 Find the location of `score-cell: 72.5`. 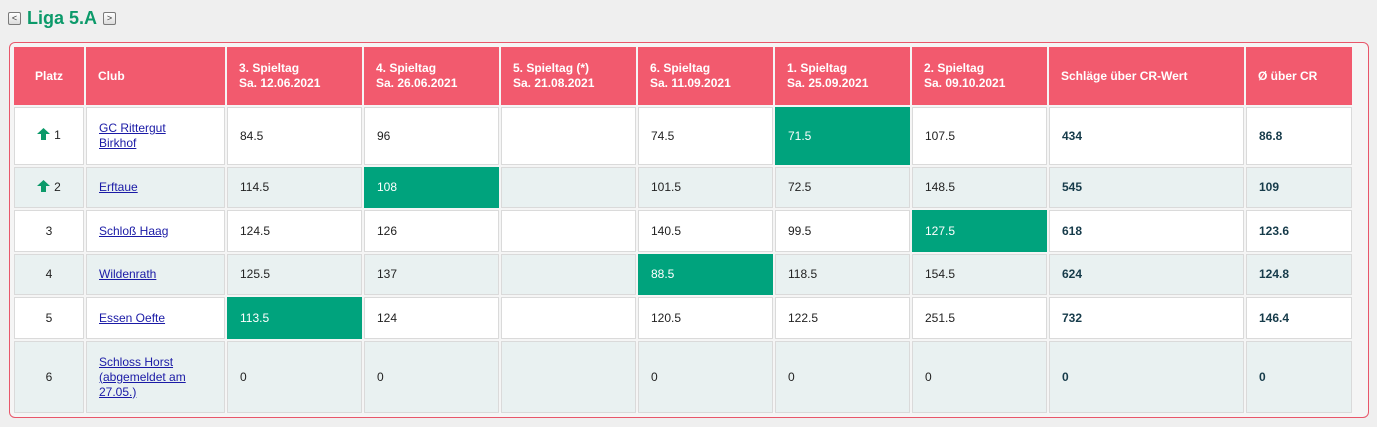

score-cell: 72.5 is located at coordinates (842, 187).